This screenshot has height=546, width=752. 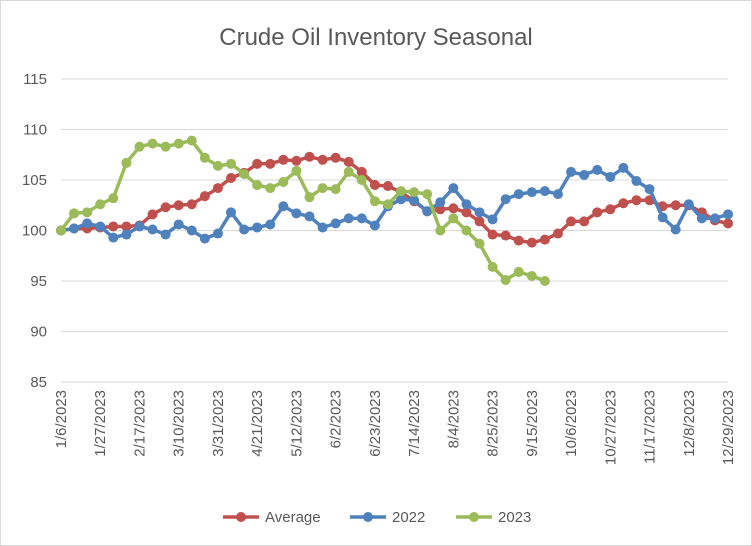 What do you see at coordinates (35, 79) in the screenshot?
I see `y-tick-label: 115` at bounding box center [35, 79].